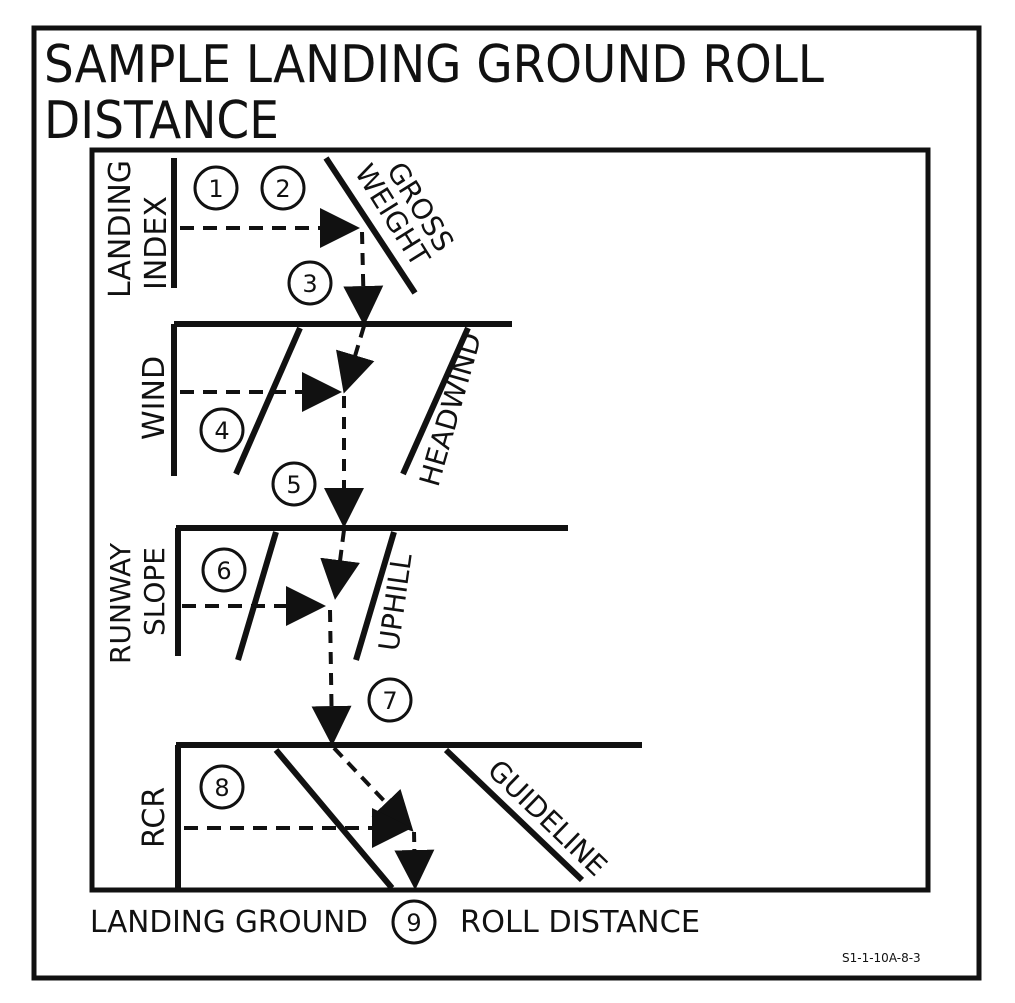 This screenshot has width=1015, height=1003. I want to click on landing-index-label-1: LANDING, so click(120, 229).